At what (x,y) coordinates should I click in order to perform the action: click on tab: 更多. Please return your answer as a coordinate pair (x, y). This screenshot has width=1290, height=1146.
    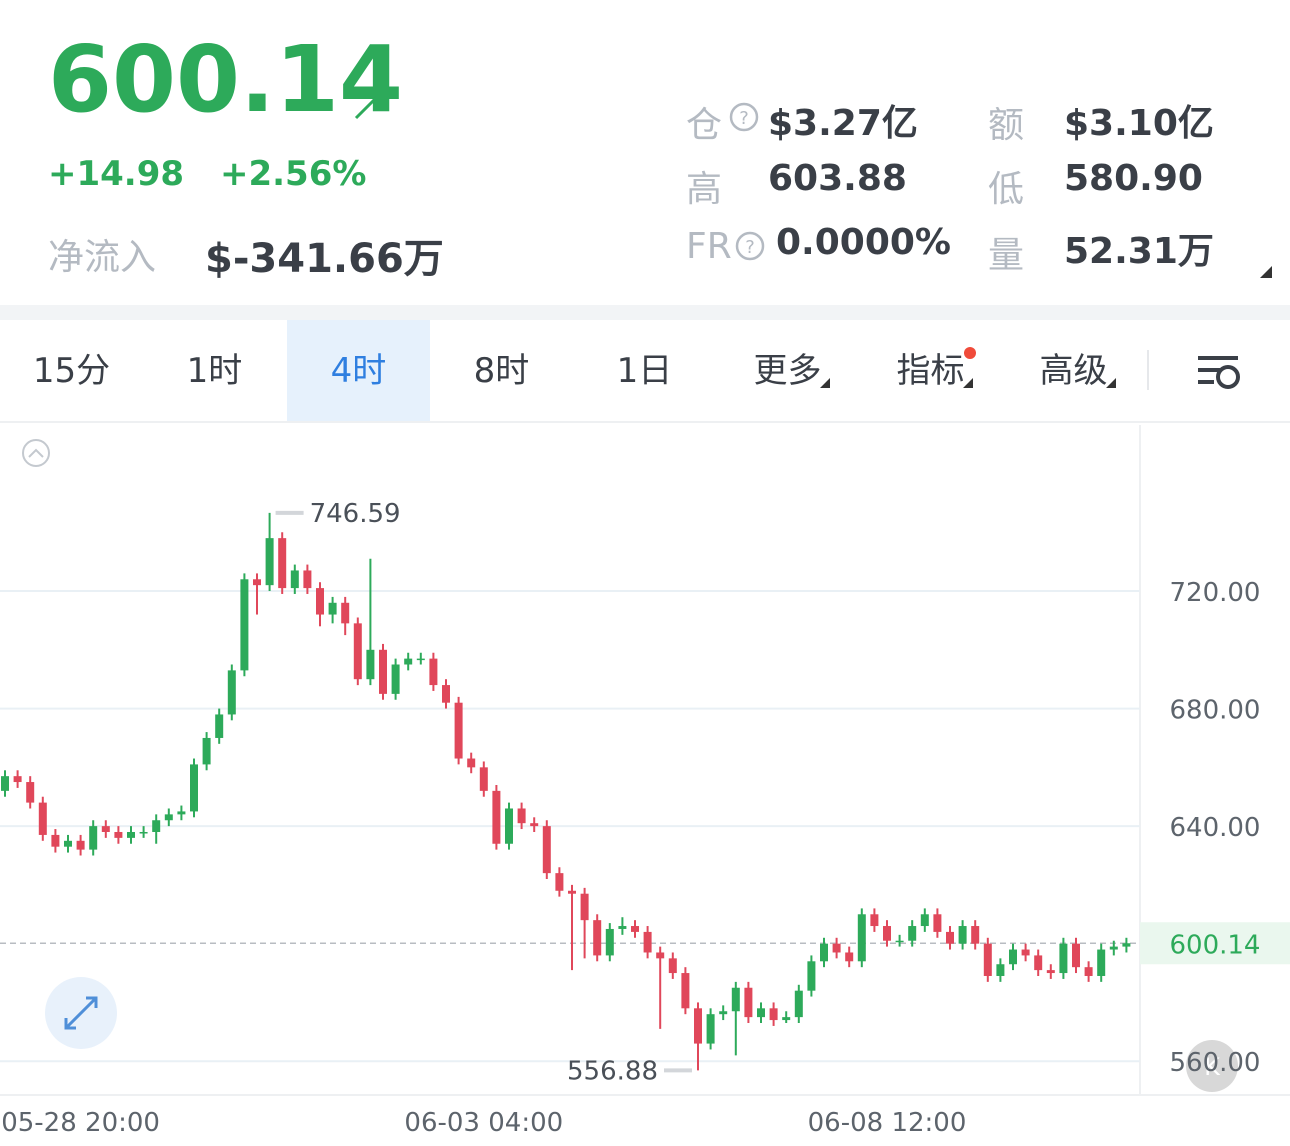
    Looking at the image, I should click on (787, 371).